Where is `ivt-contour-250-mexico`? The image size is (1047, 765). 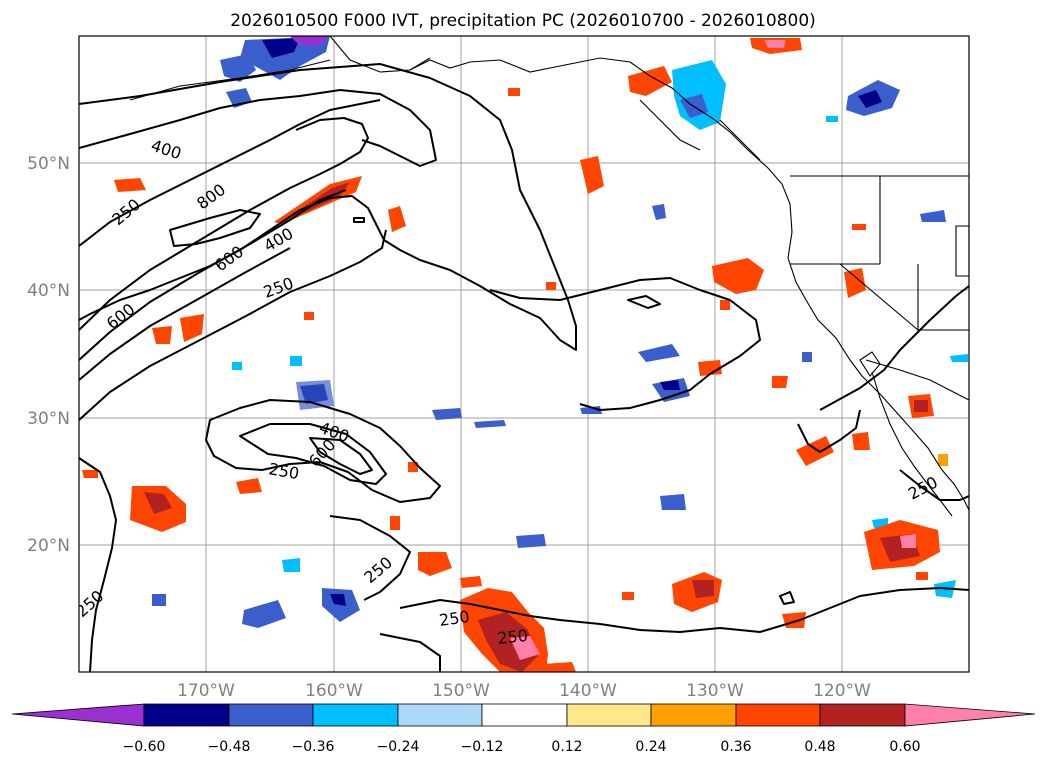
ivt-contour-250-mexico is located at coordinates (934, 485).